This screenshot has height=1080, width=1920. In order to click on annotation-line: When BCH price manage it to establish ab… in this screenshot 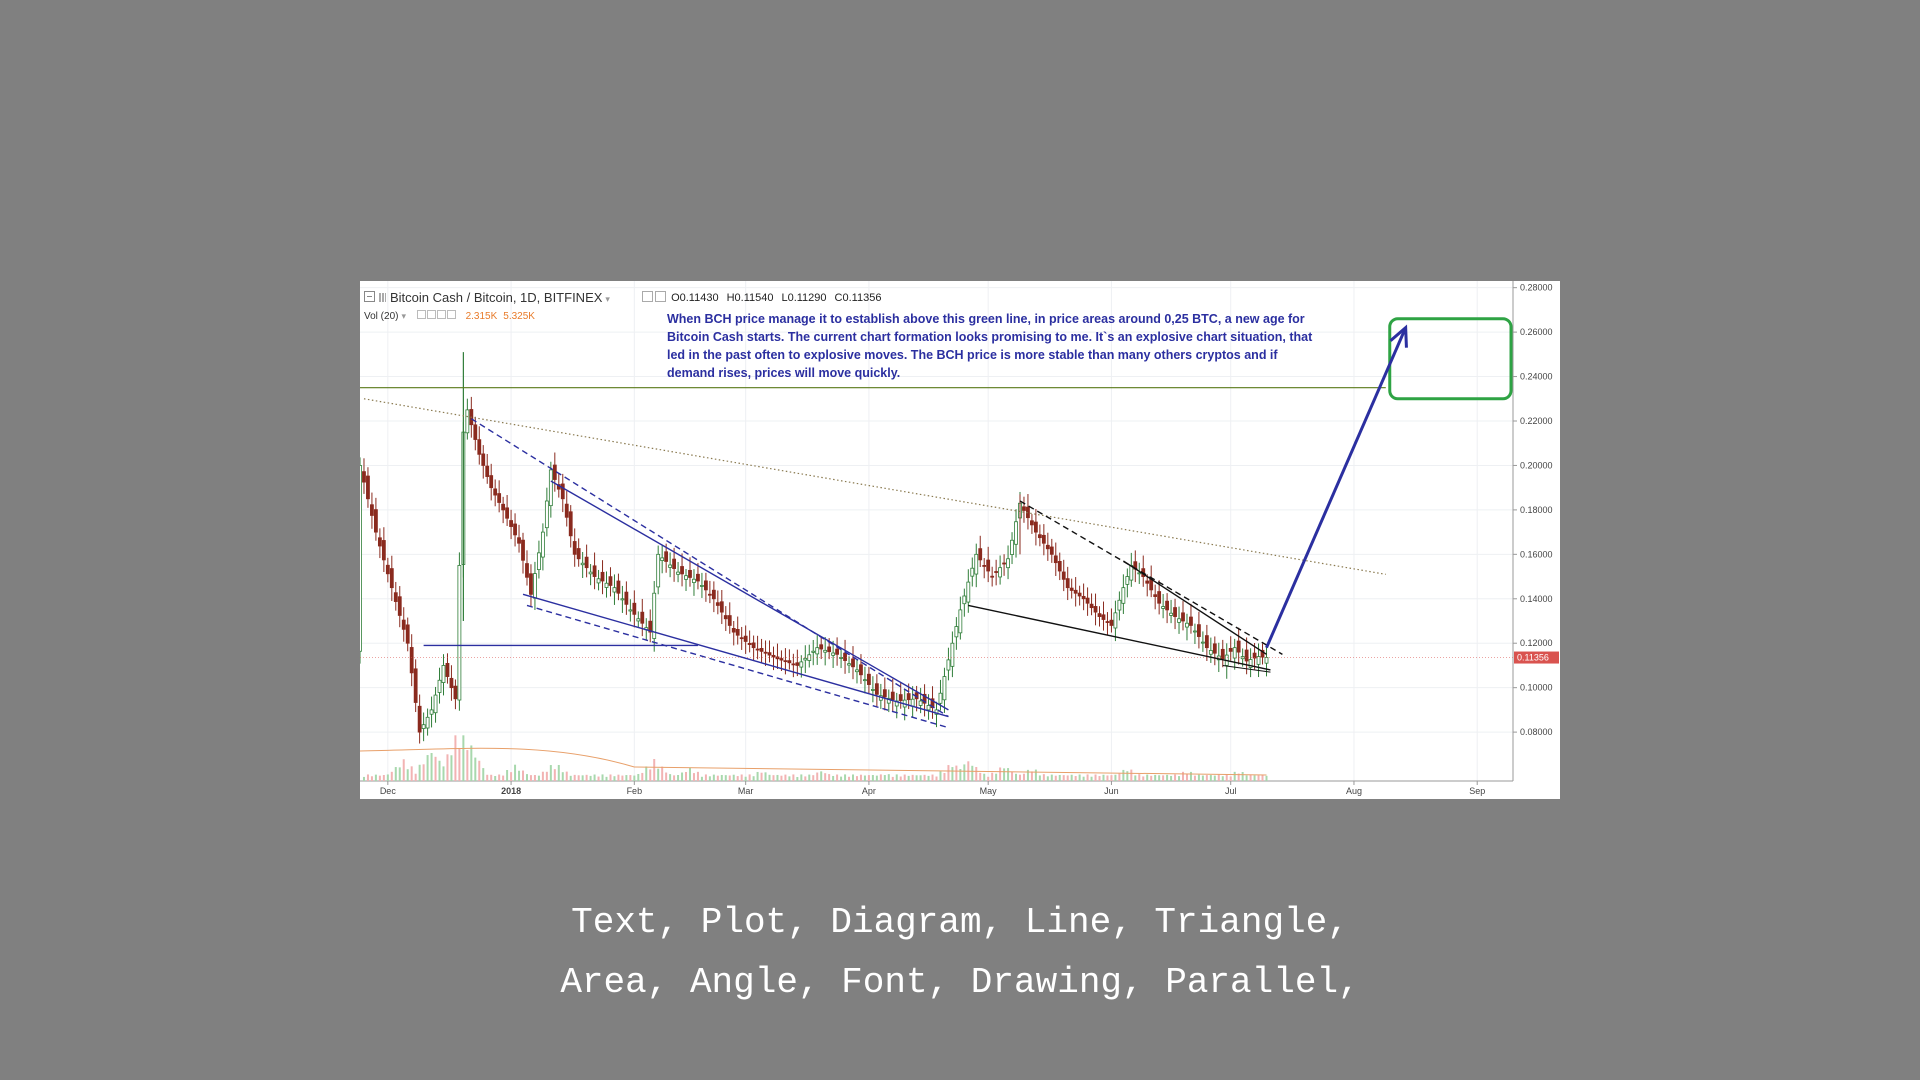, I will do `click(986, 319)`.